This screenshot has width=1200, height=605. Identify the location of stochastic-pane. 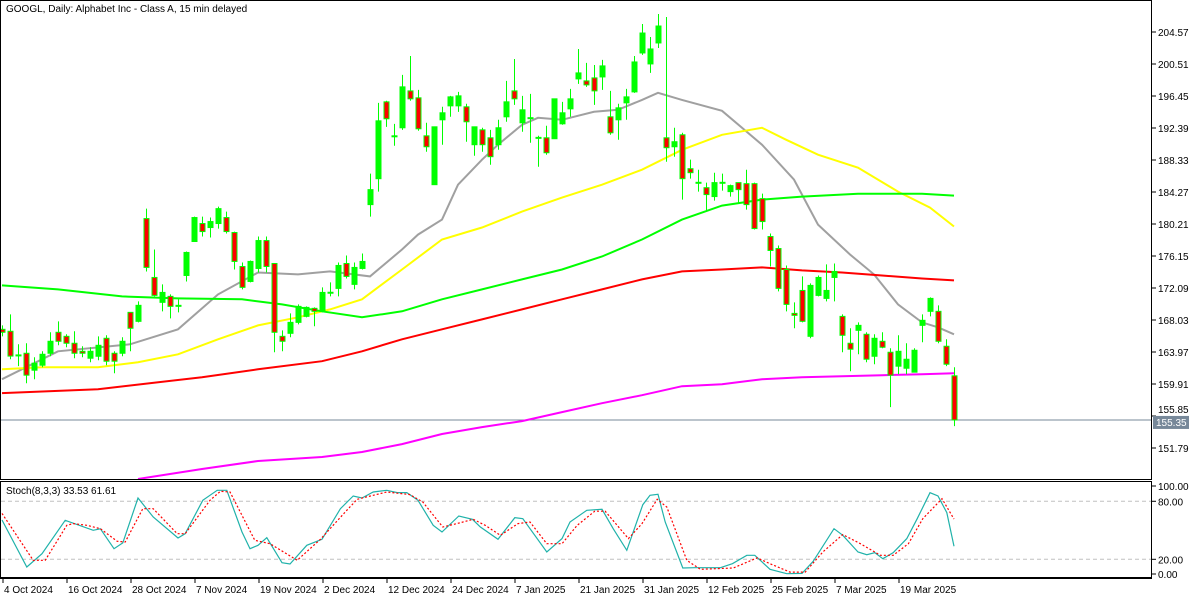
(576, 532).